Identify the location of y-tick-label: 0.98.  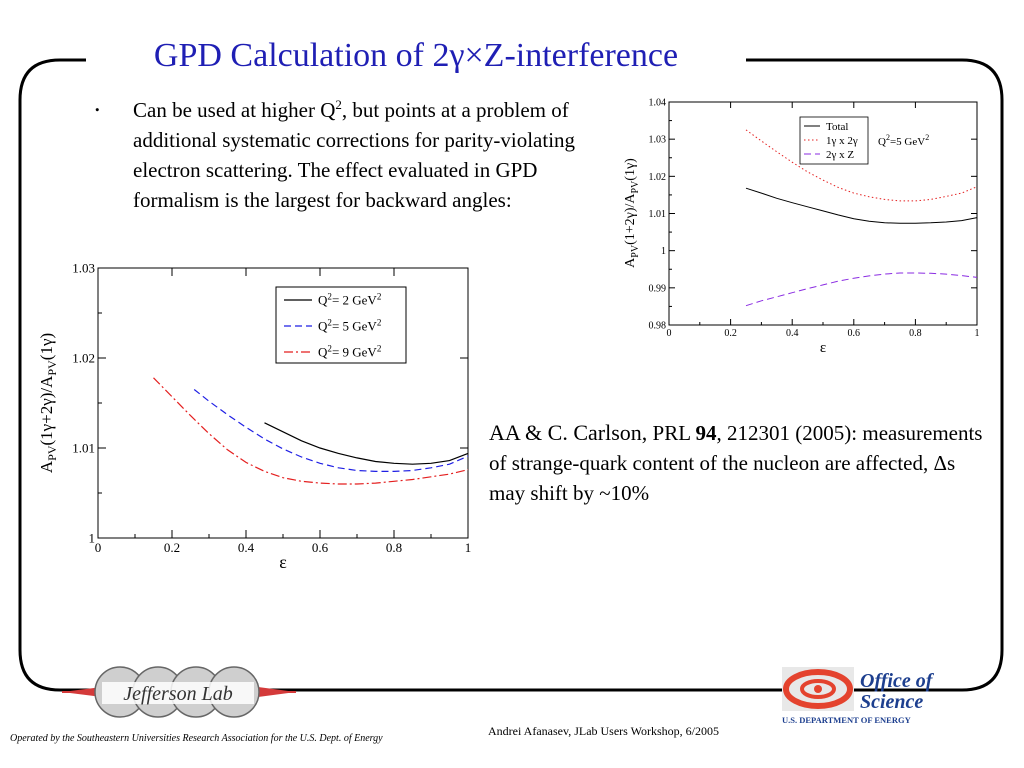
(658, 326).